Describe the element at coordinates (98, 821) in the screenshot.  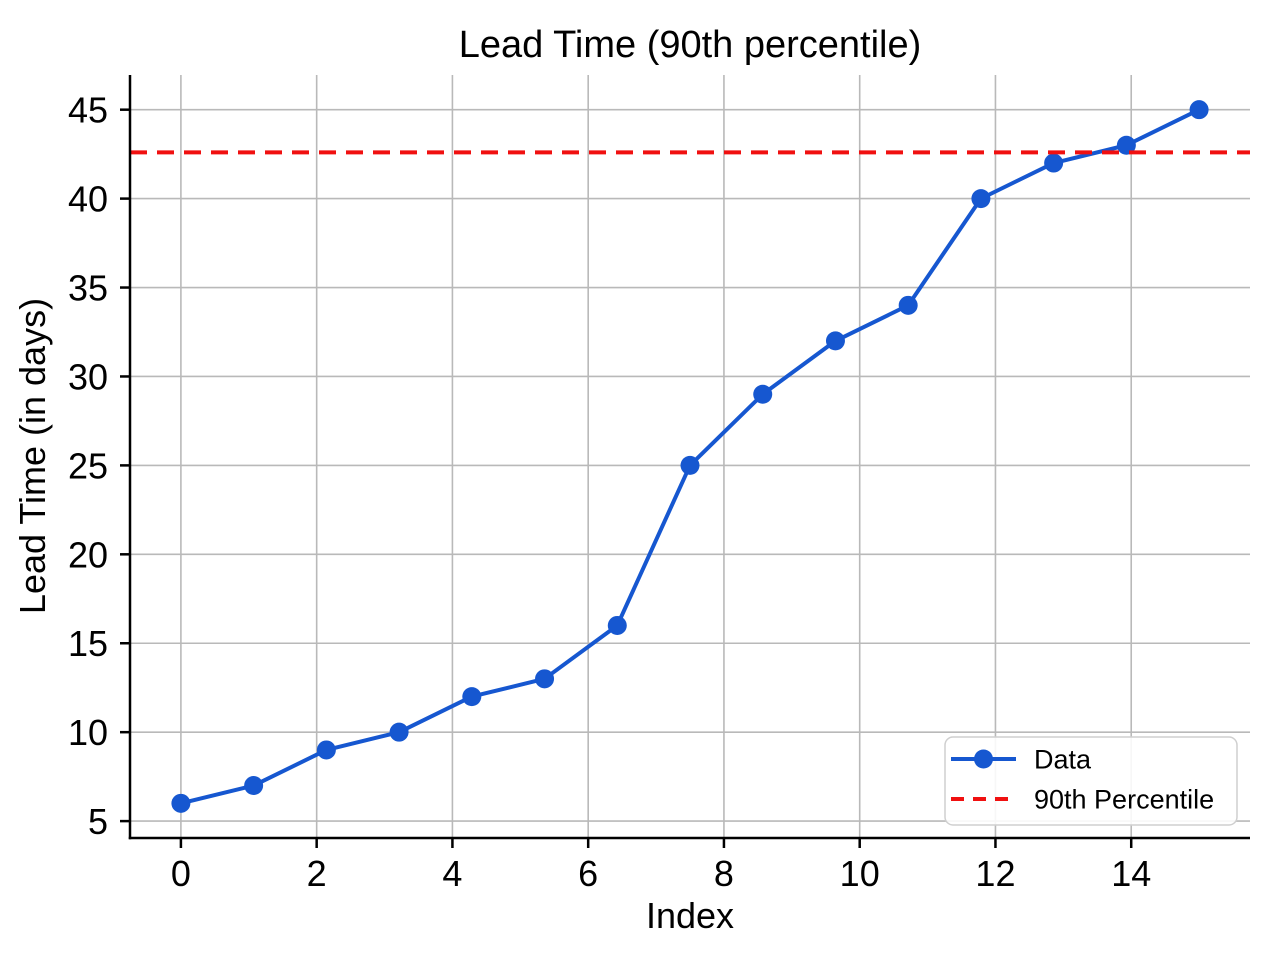
I see `y-tick-label: 5` at that location.